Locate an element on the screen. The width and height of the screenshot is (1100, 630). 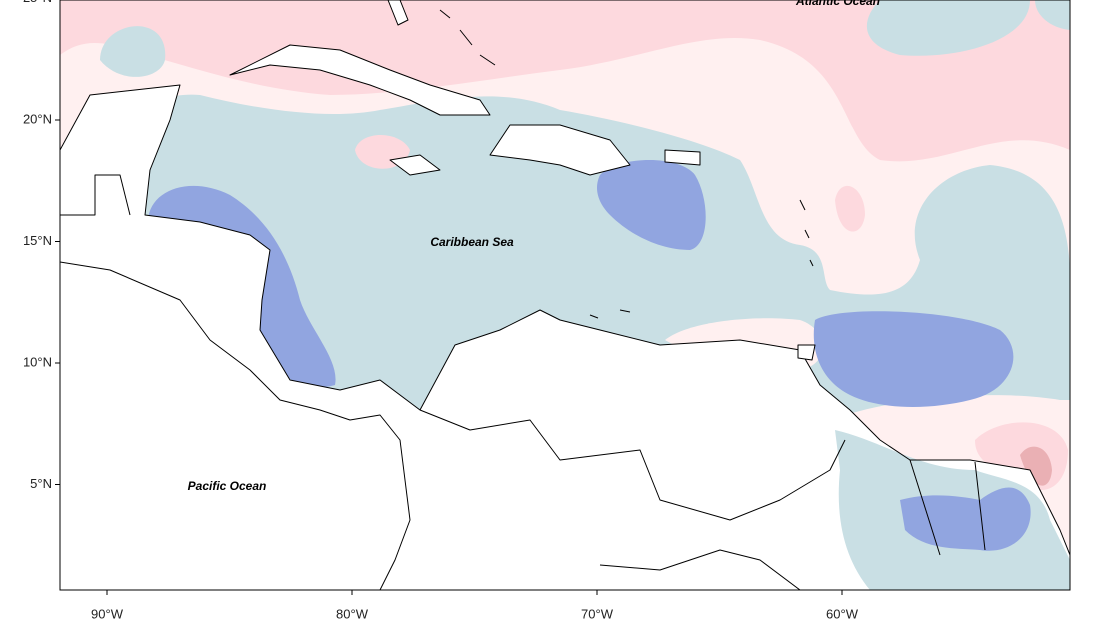
island-puerto-rico is located at coordinates (682, 157).